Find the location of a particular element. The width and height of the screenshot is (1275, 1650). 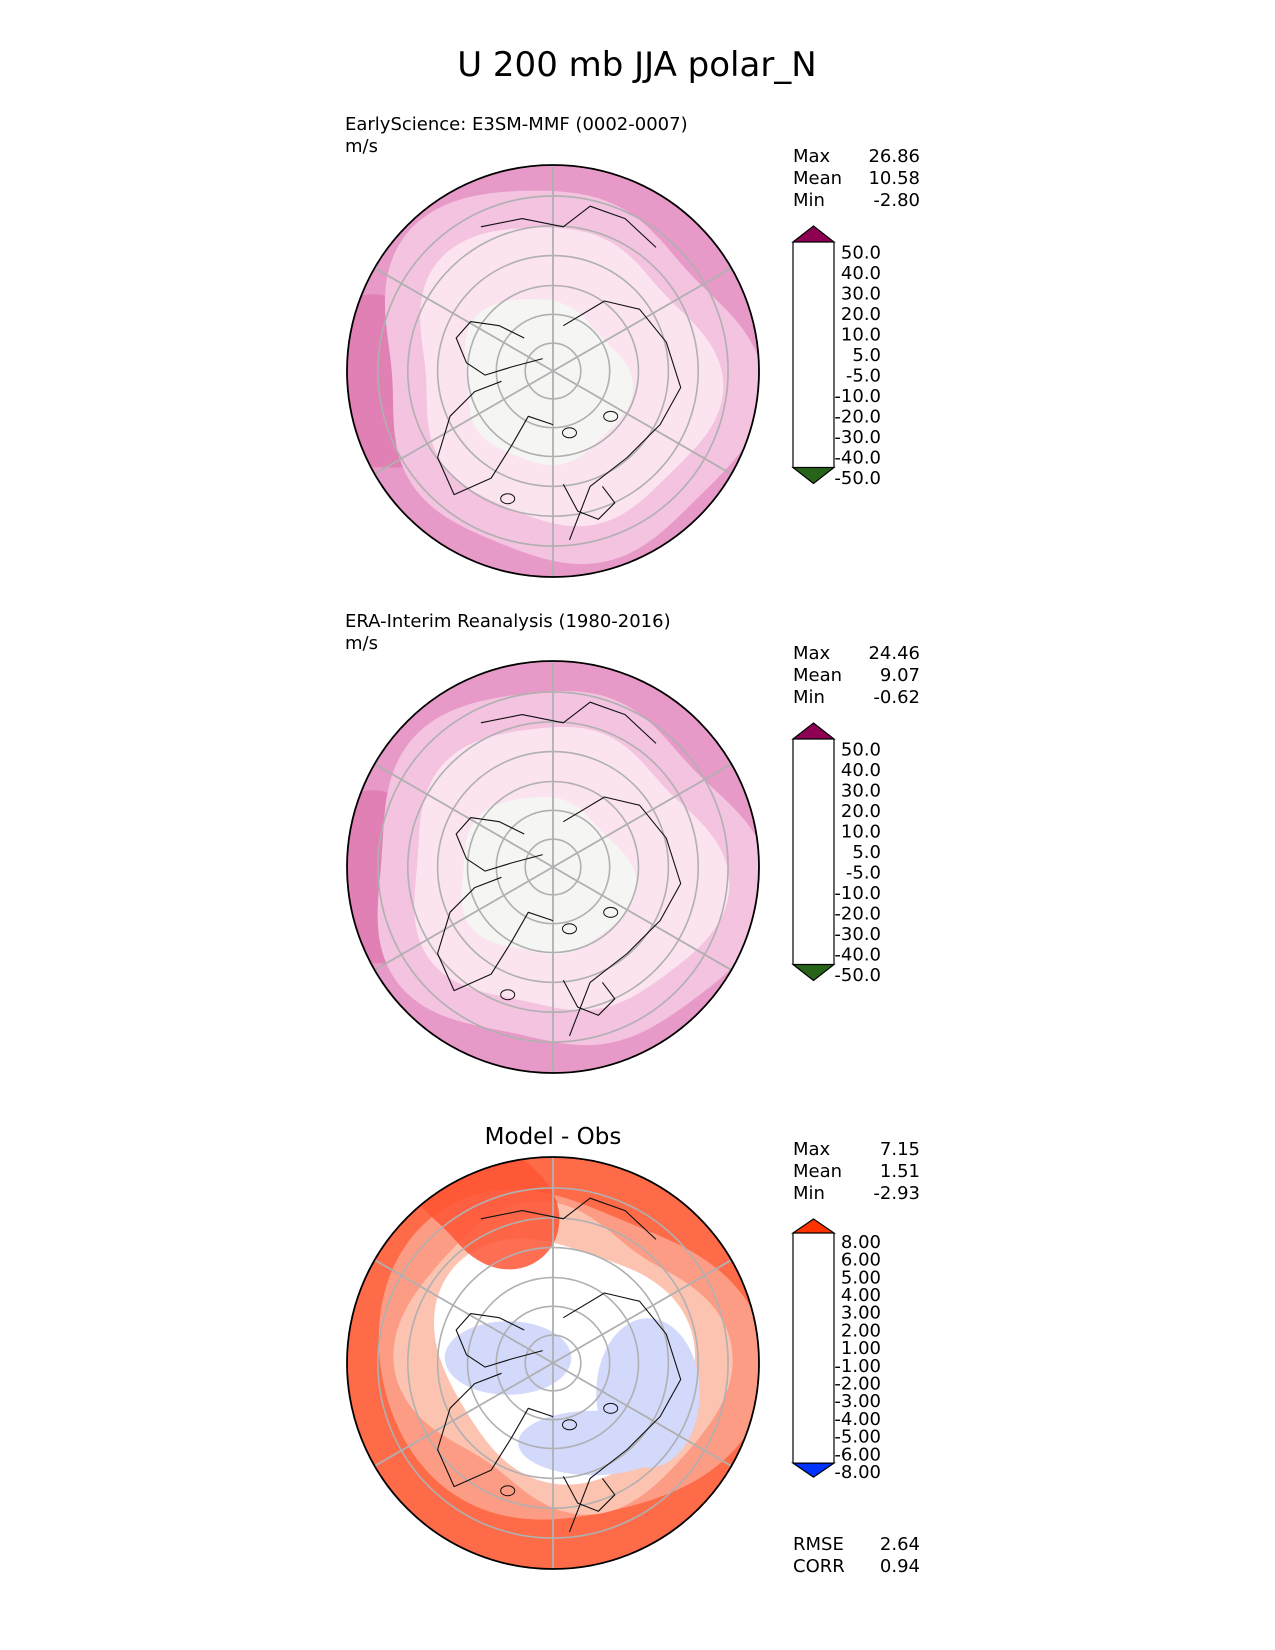

stat-label: CORR is located at coordinates (819, 1566).